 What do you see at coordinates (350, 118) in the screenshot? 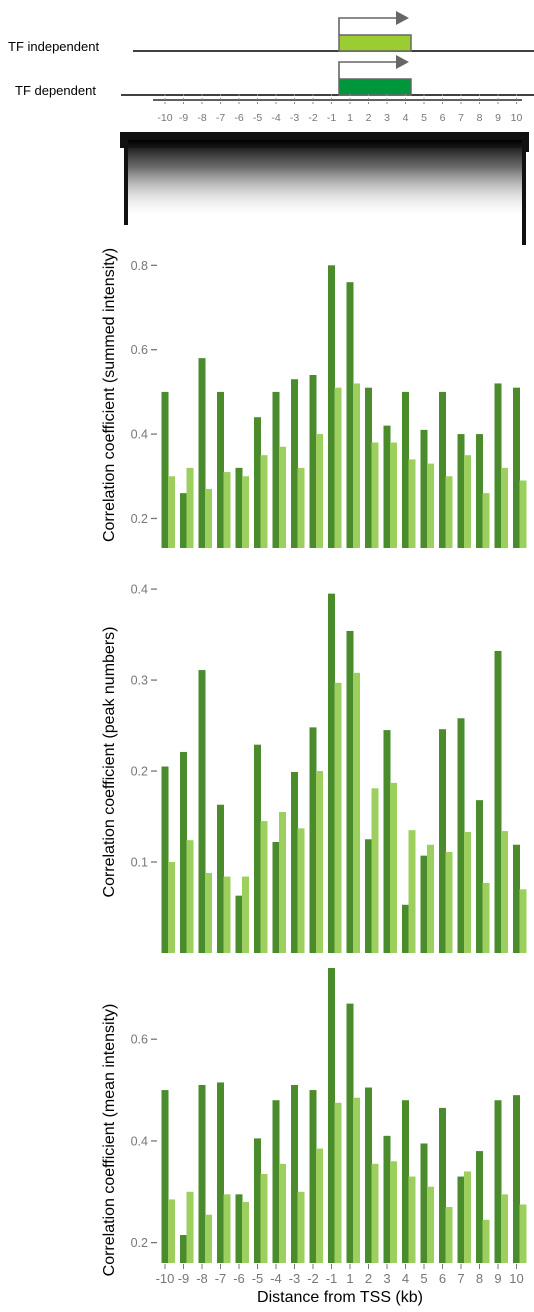
I see `ruler-tick-label: 1` at bounding box center [350, 118].